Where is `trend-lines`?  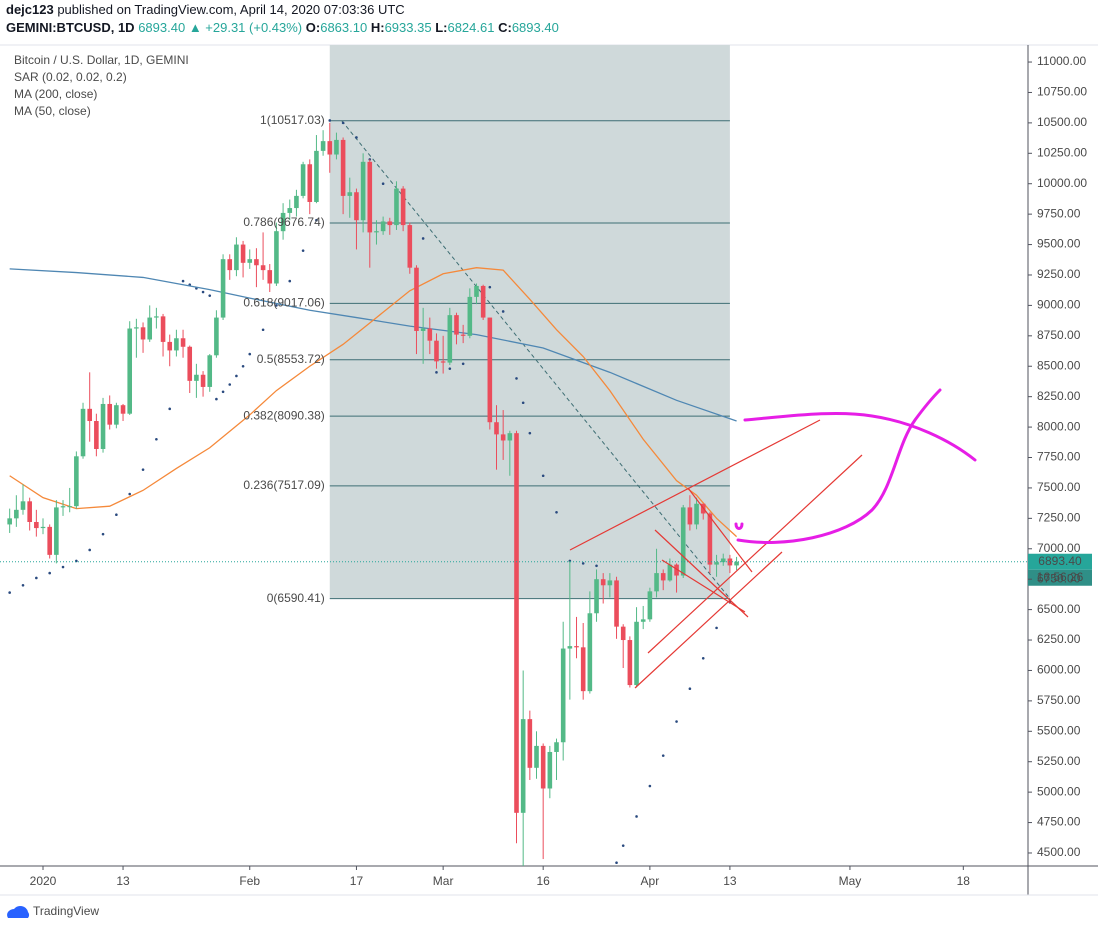 trend-lines is located at coordinates (716, 554).